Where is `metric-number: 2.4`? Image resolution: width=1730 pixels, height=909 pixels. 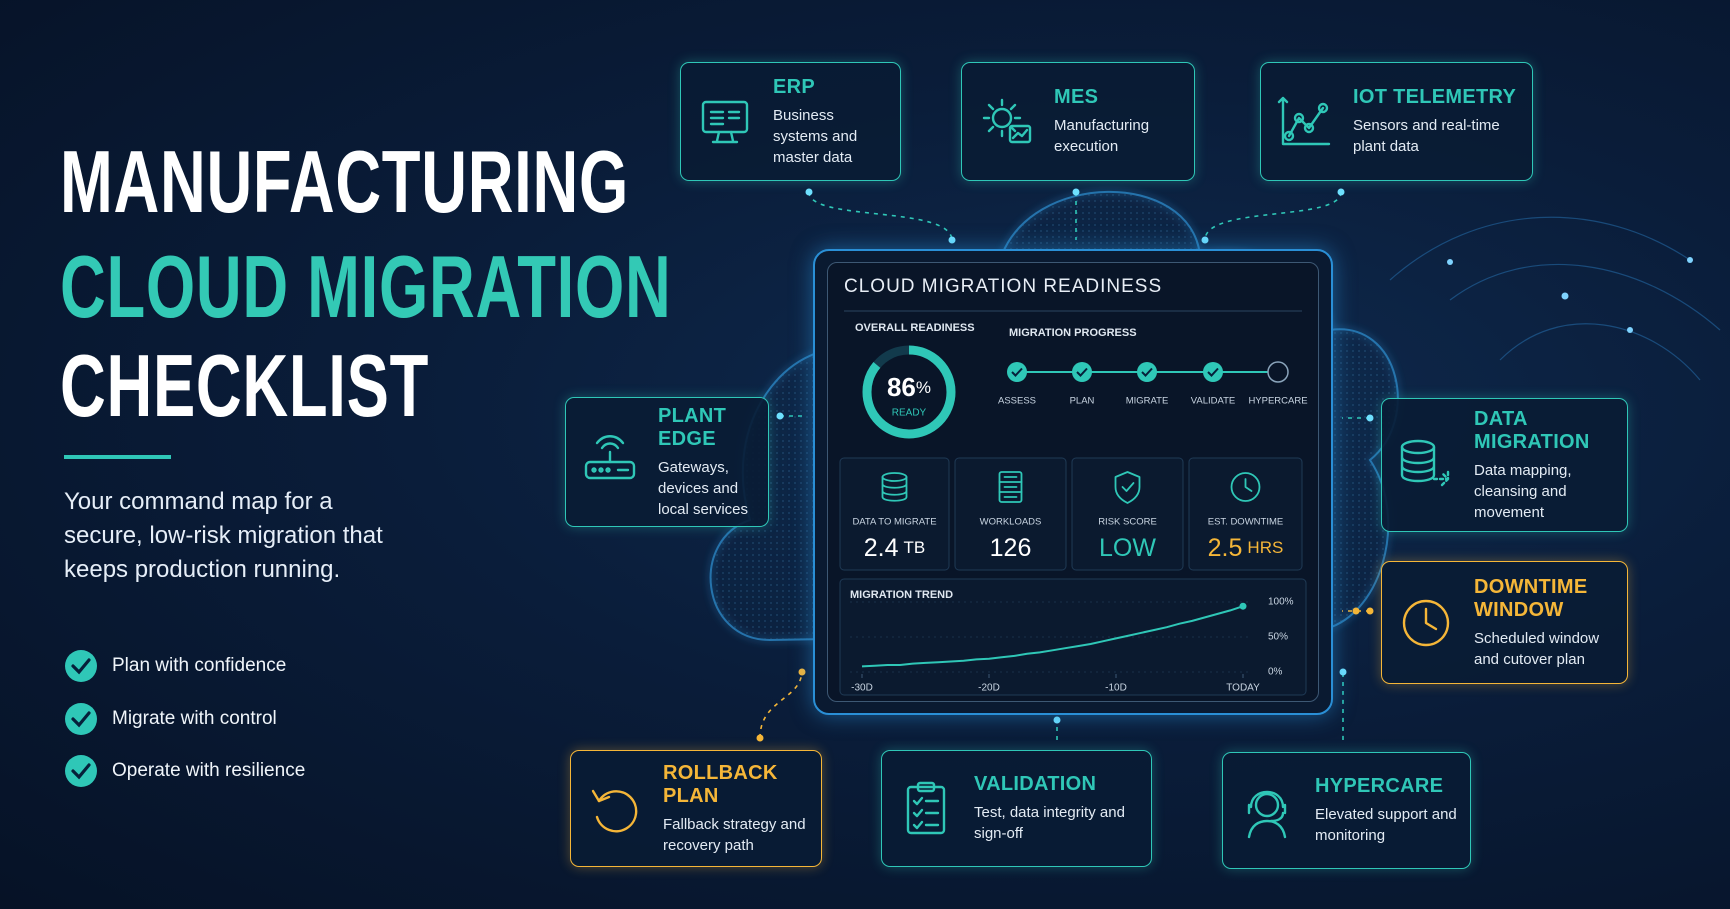 metric-number: 2.4 is located at coordinates (881, 548).